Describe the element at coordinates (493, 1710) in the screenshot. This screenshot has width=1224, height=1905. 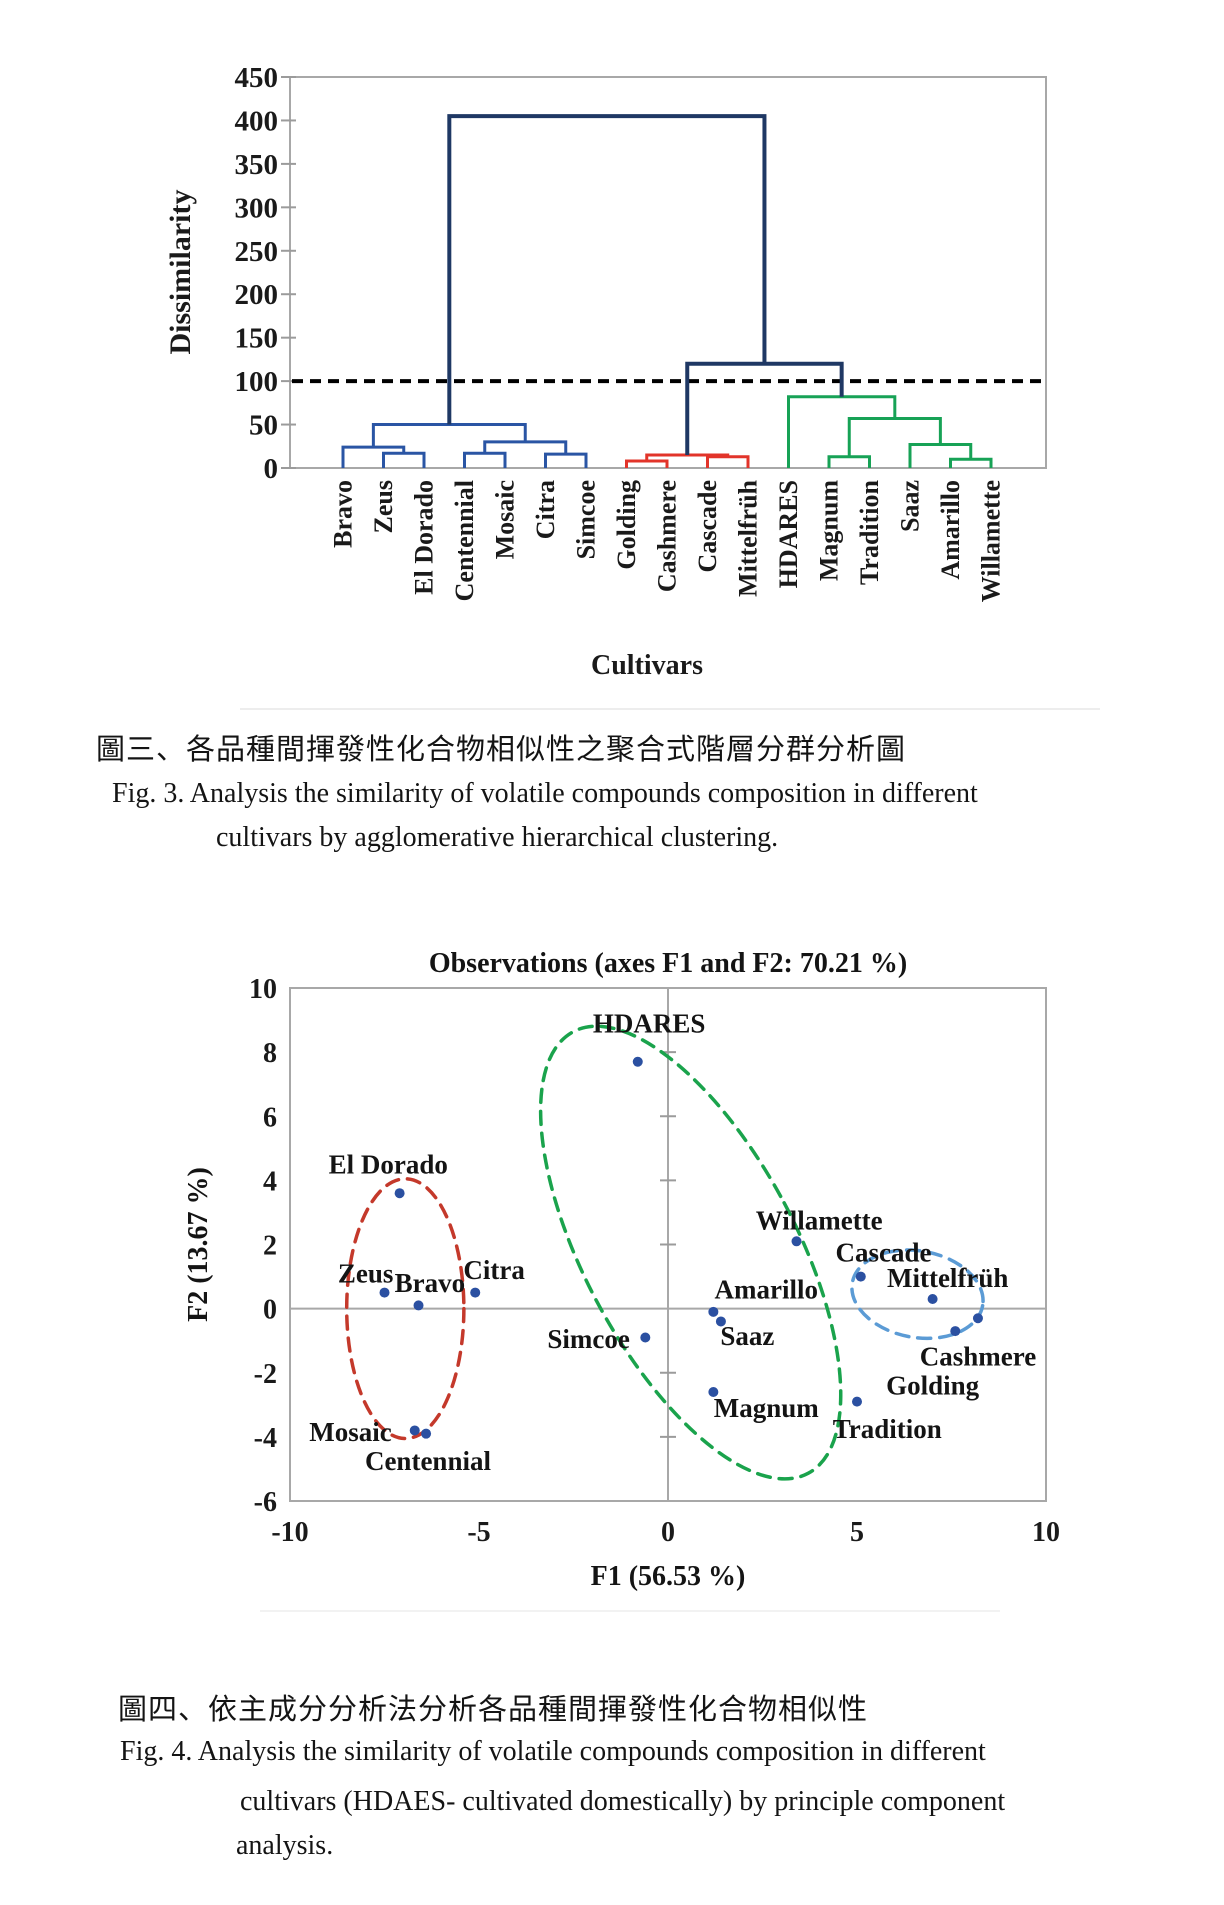
I see `fig4-caption-zh: 圖四、依主成分分析法分析各品種間揮發性化合物相似性` at that location.